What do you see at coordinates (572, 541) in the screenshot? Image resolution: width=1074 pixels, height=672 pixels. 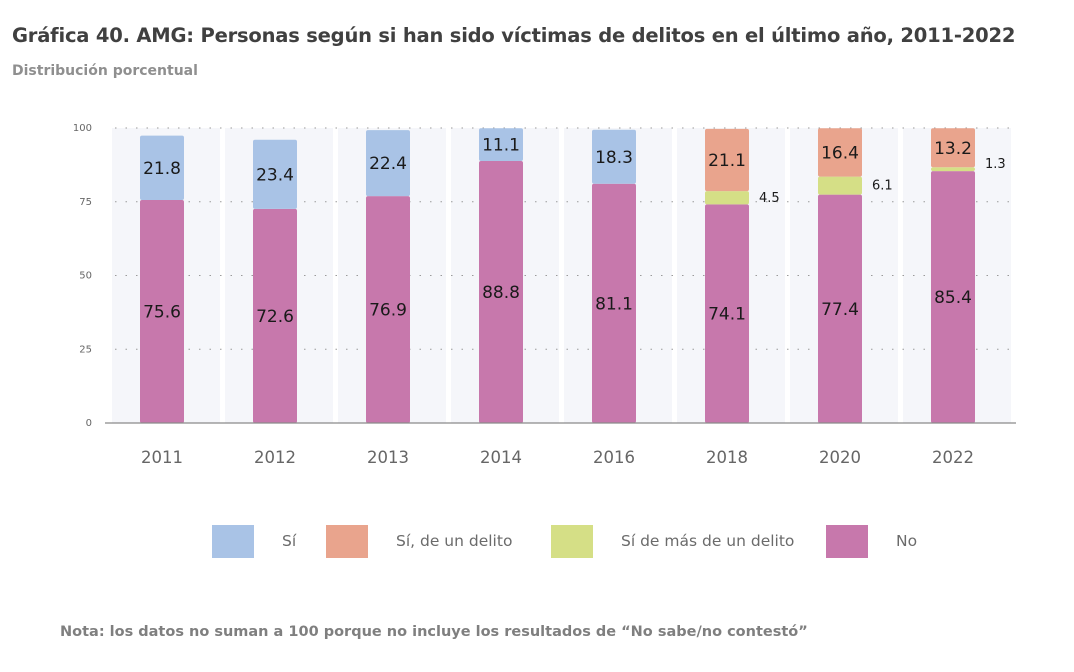 I see `legend-swatch-si-mas-de-un-delito` at bounding box center [572, 541].